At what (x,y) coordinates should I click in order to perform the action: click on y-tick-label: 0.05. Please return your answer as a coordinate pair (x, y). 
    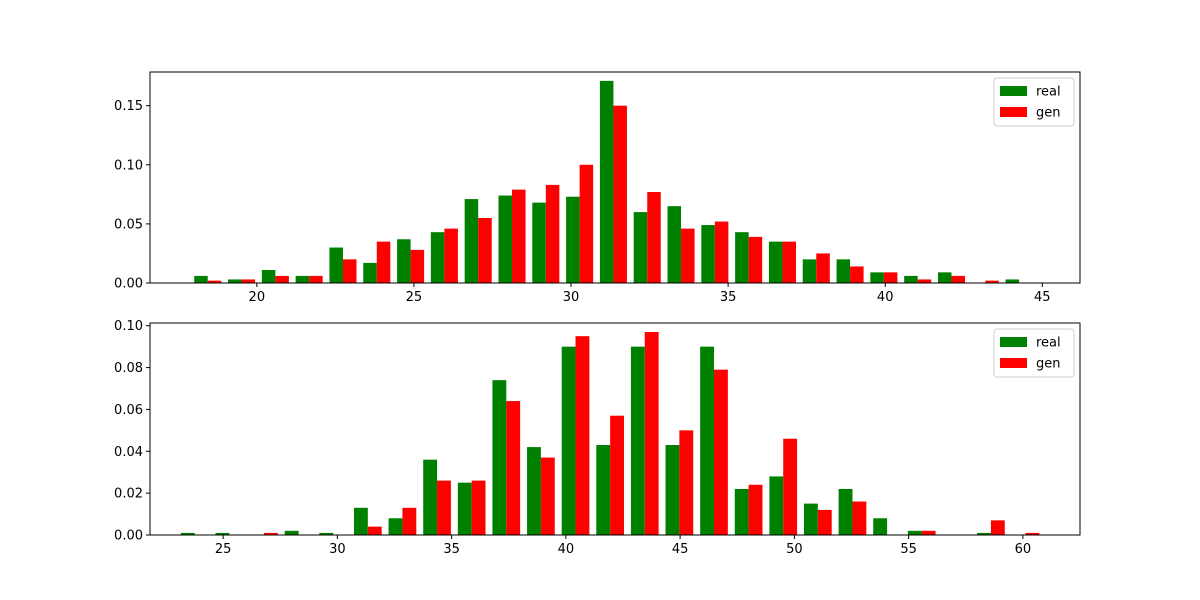
    Looking at the image, I should click on (128, 224).